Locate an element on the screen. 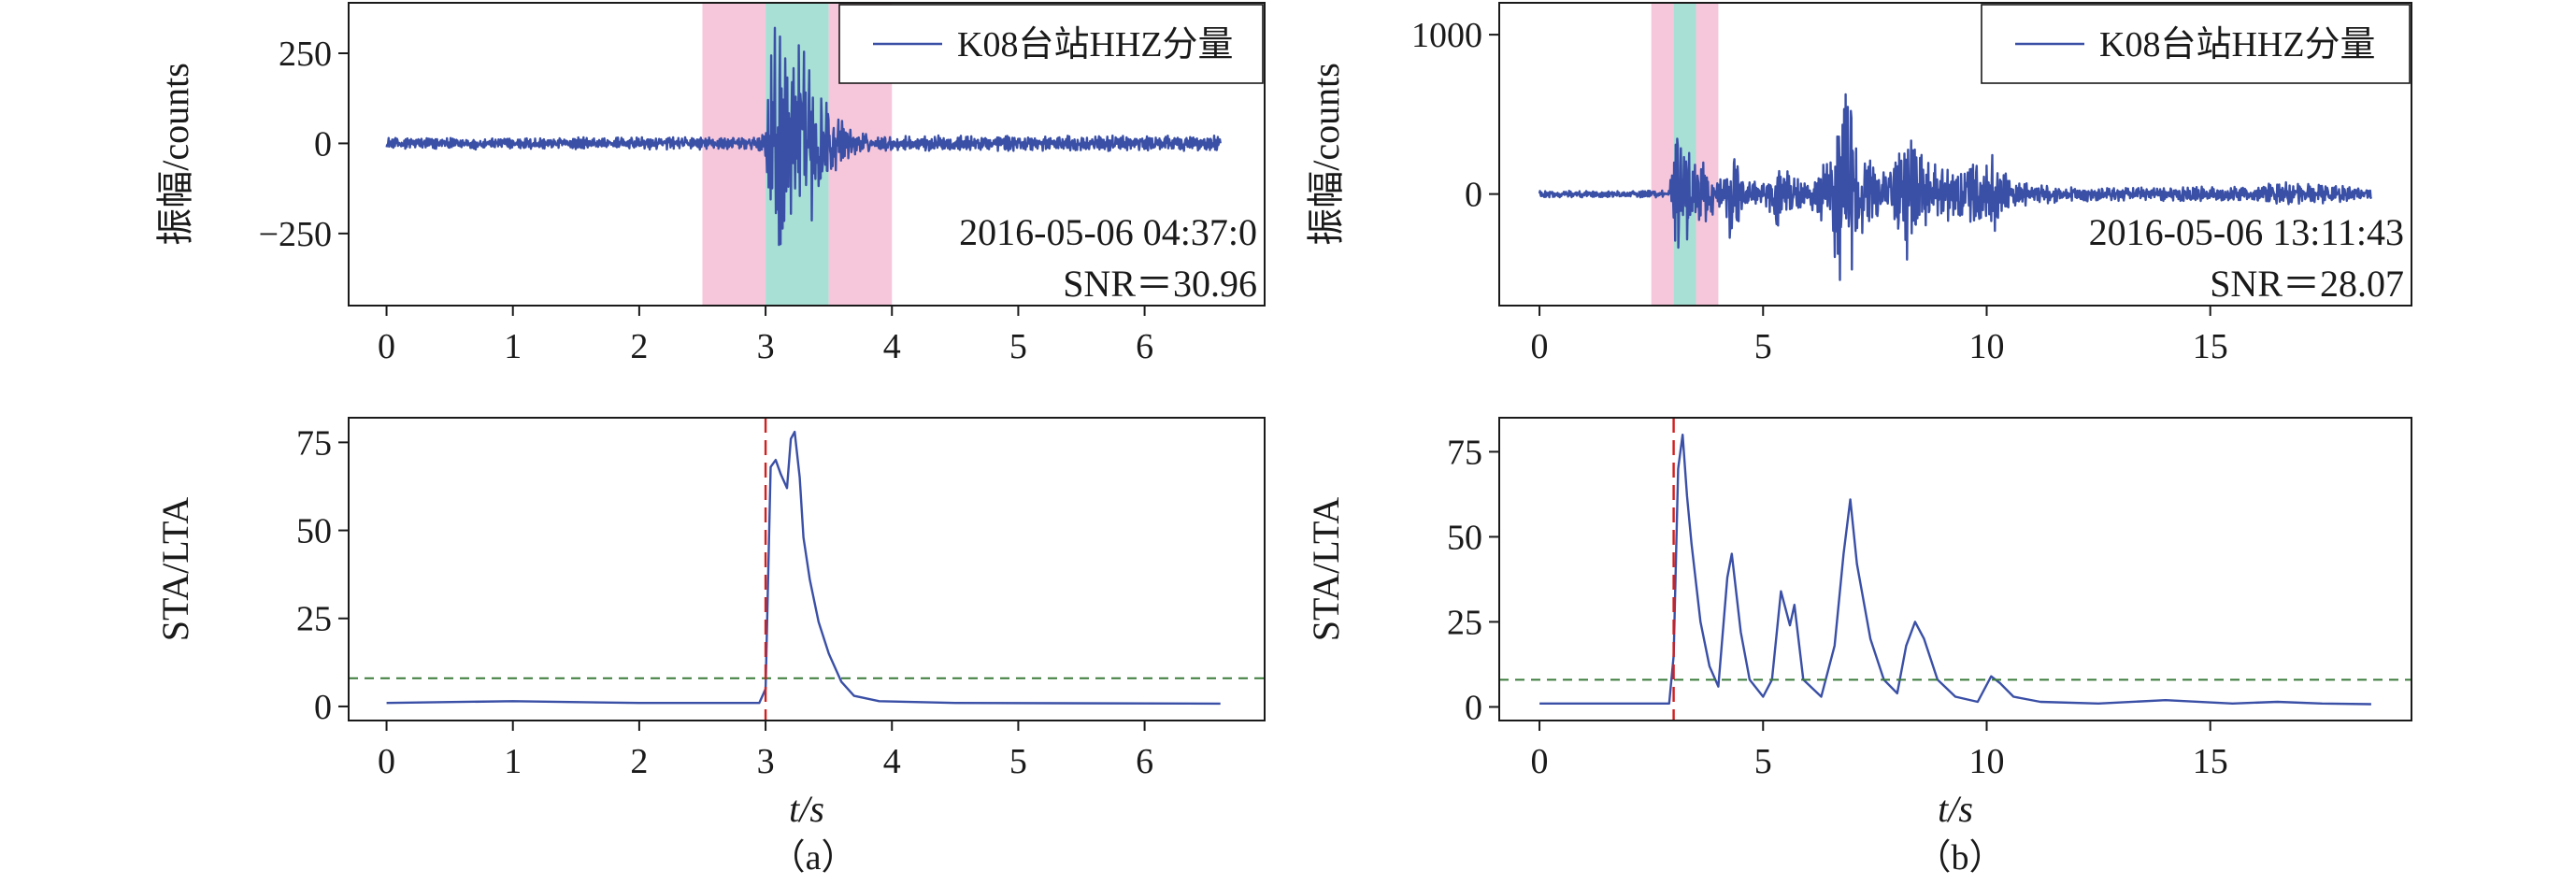 The image size is (2576, 885). snr-annotation: SNR＝30.96 is located at coordinates (1160, 284).